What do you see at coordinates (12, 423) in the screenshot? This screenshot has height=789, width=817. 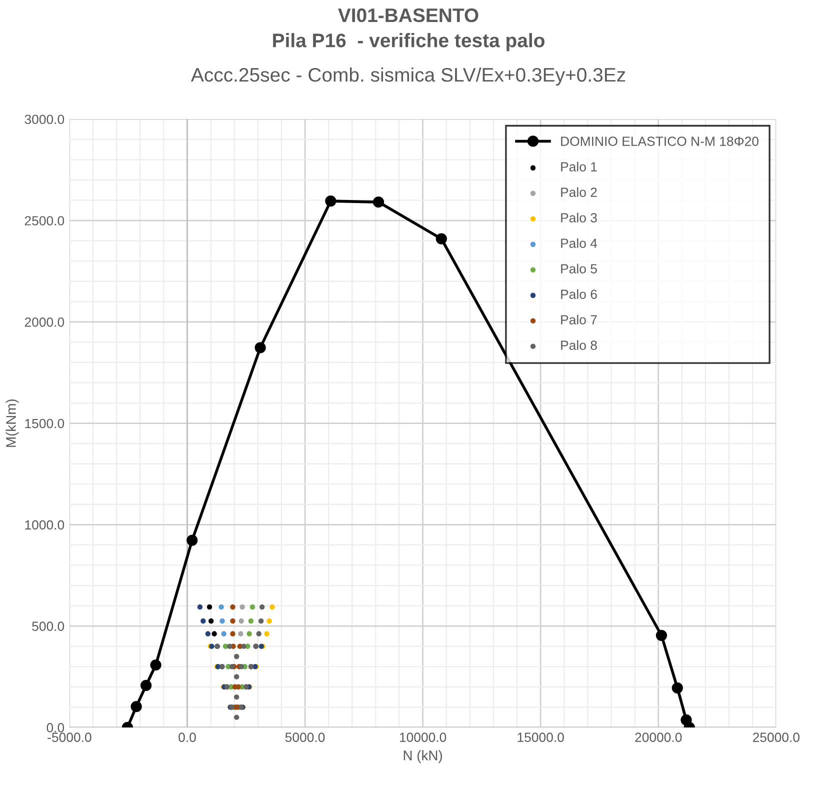 I see `y-axis-title: M(kNm)` at bounding box center [12, 423].